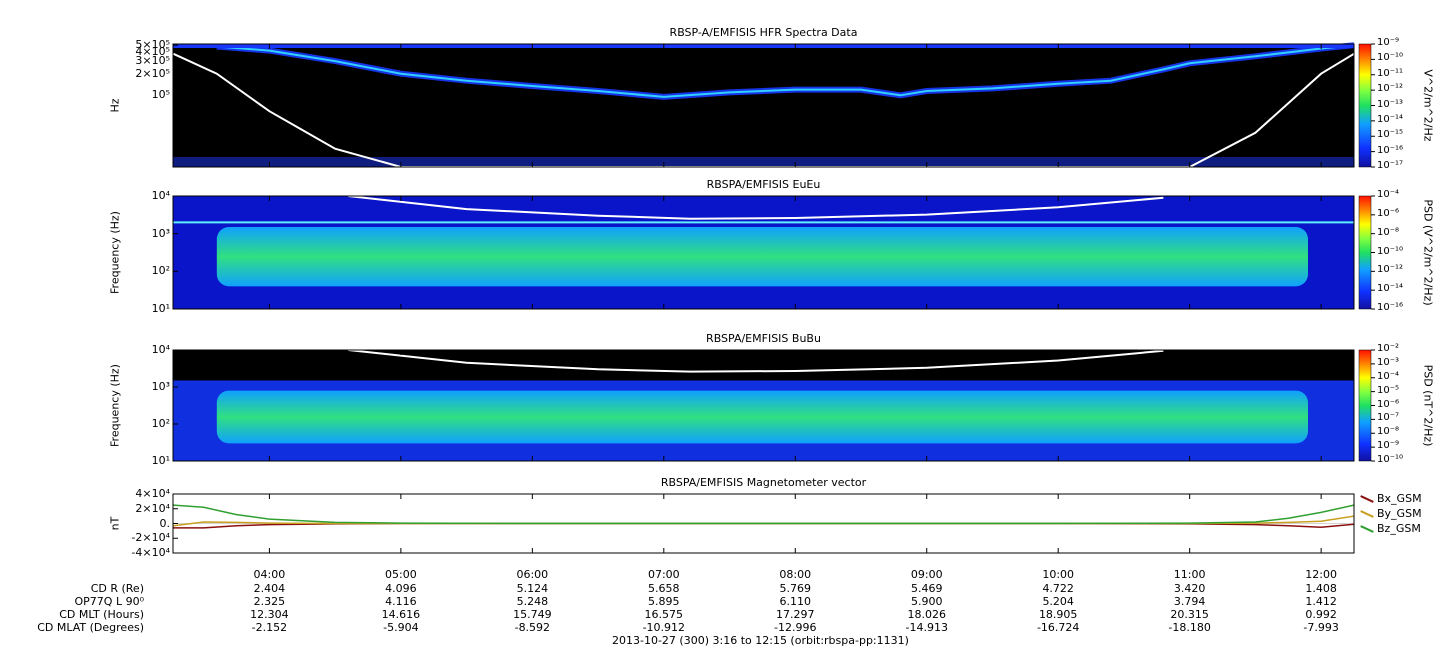  I want to click on y-tick-label: -2×10⁴, so click(150, 538).